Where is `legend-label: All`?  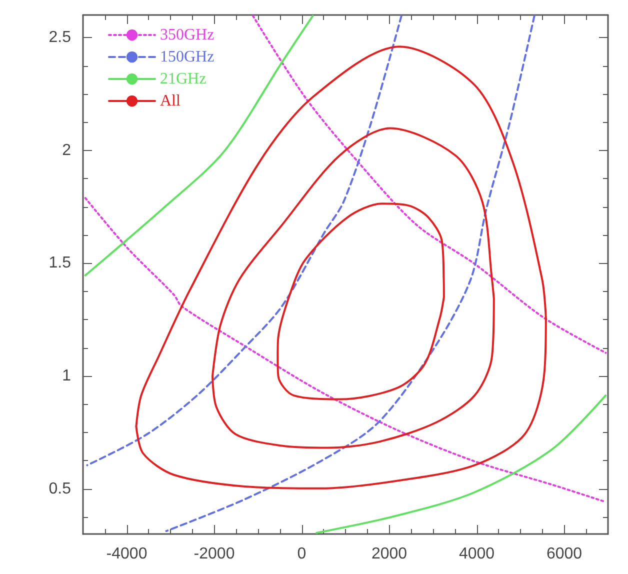
legend-label: All is located at coordinates (170, 101).